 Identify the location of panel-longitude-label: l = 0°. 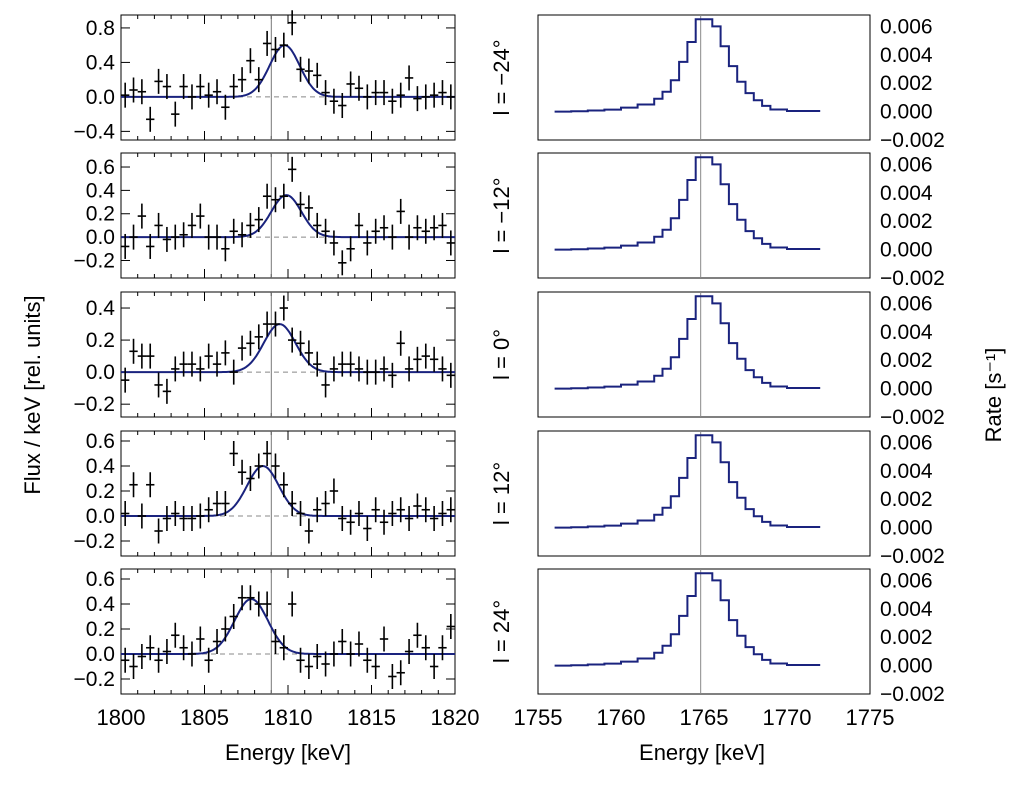
(501, 354).